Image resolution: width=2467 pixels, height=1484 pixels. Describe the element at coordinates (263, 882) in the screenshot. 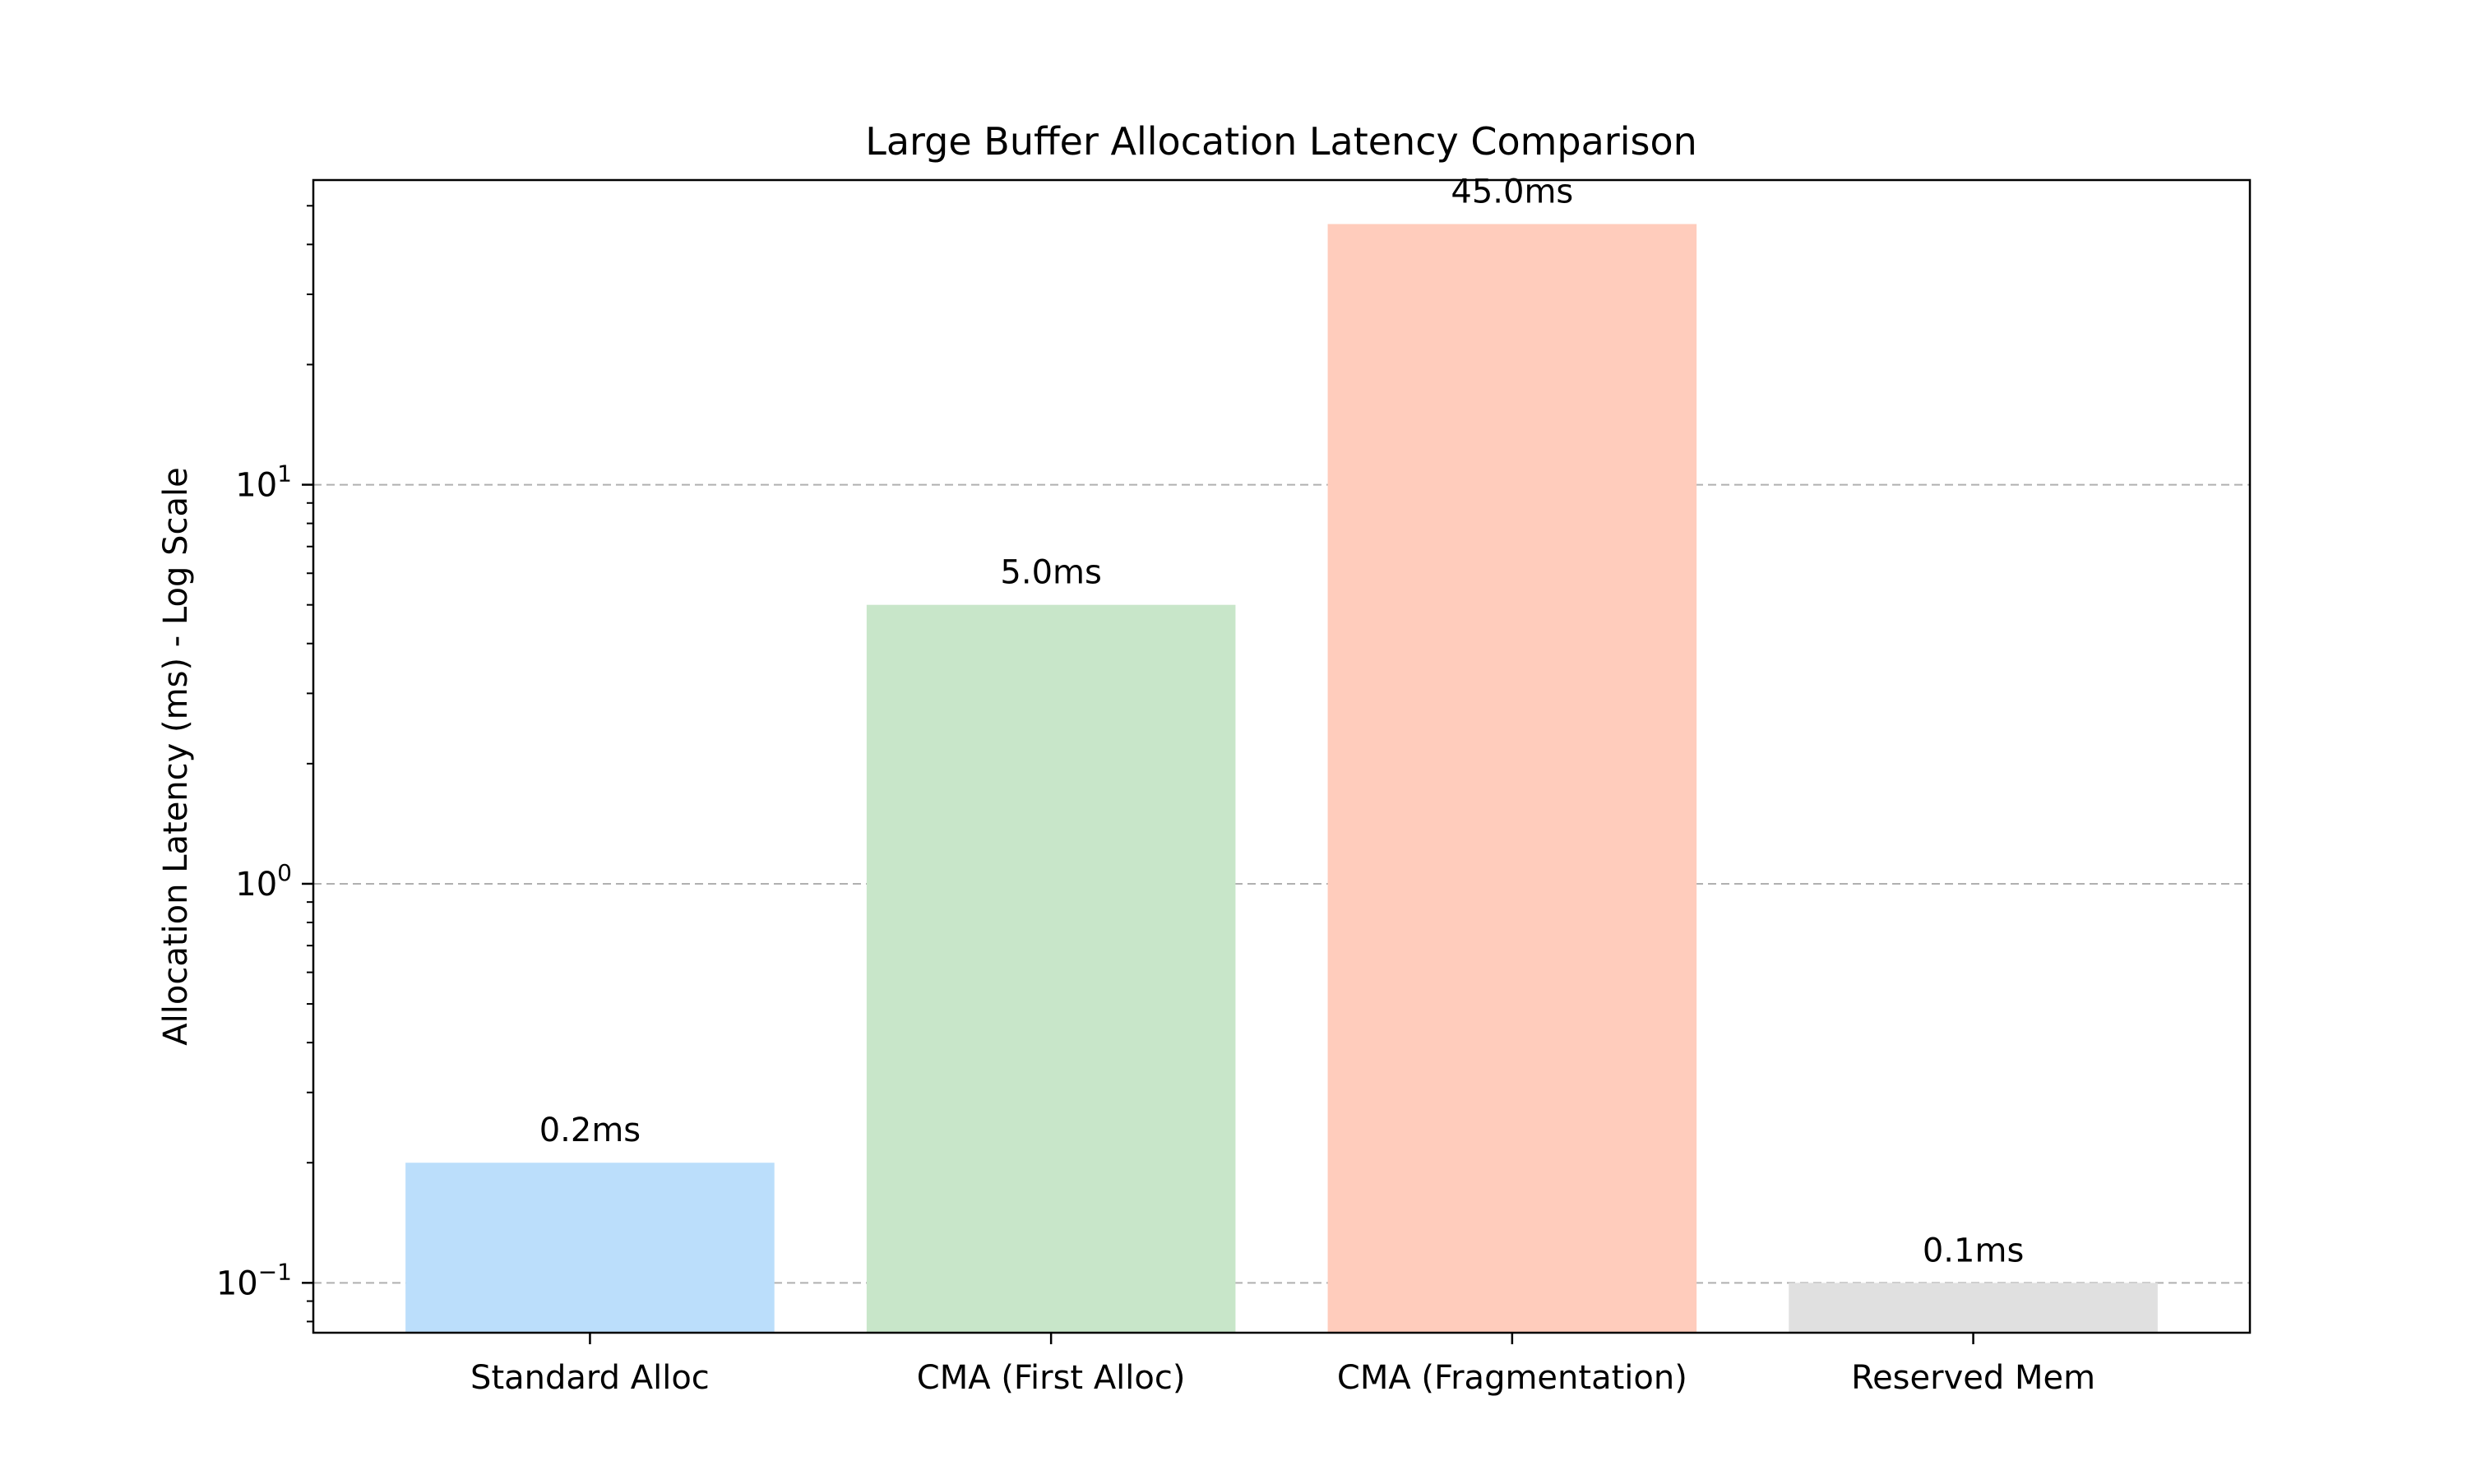

I see `y-tick-label: 10⁰` at that location.